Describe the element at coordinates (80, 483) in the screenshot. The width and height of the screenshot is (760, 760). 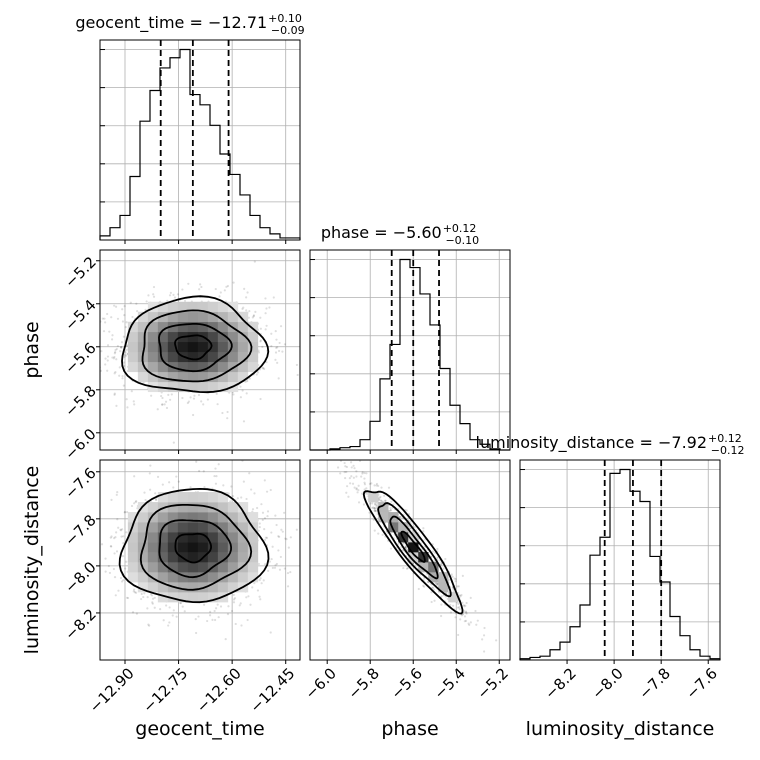
I see `y-tick-label: −7.6` at that location.